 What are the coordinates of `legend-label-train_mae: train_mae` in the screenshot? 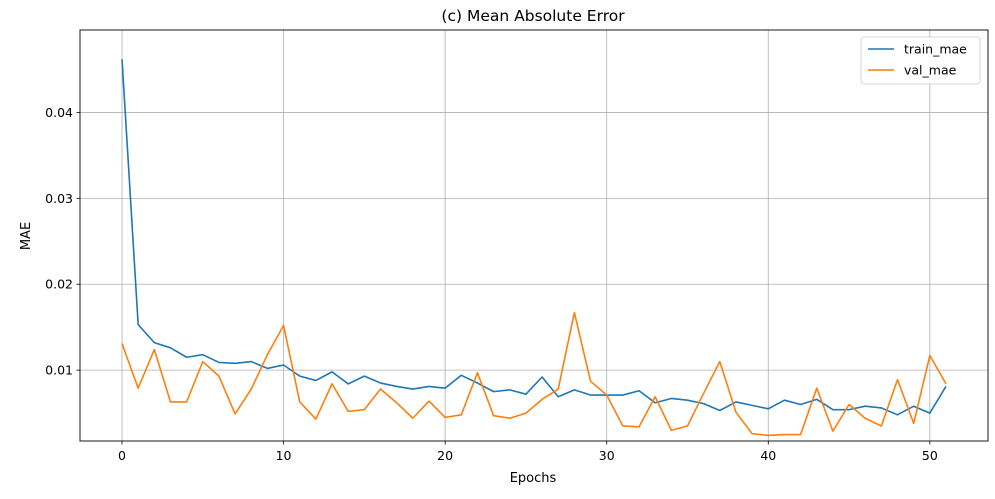 It's located at (935, 49).